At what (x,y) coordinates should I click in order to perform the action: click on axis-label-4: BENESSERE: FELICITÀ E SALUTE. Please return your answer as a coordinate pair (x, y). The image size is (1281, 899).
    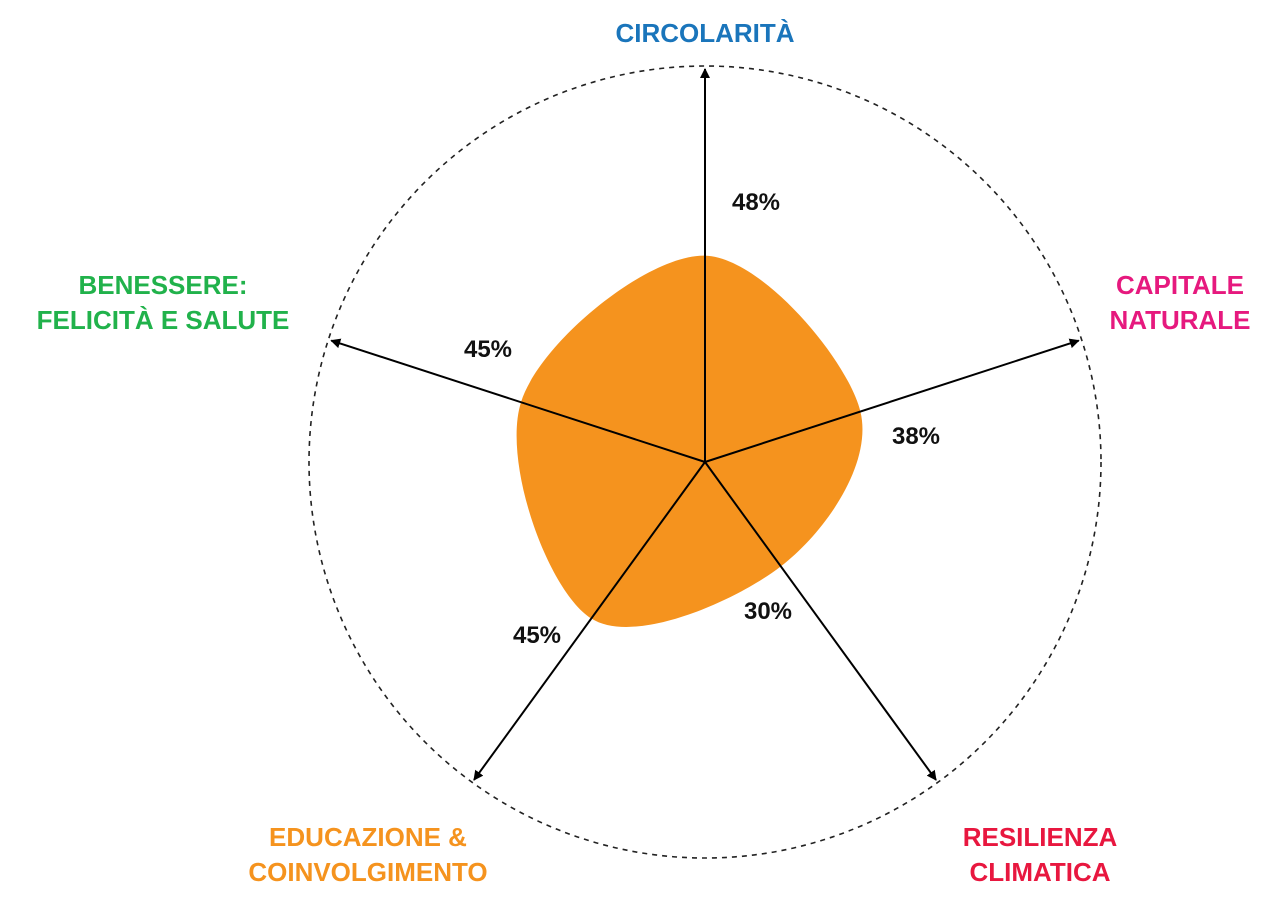
    Looking at the image, I should click on (163, 302).